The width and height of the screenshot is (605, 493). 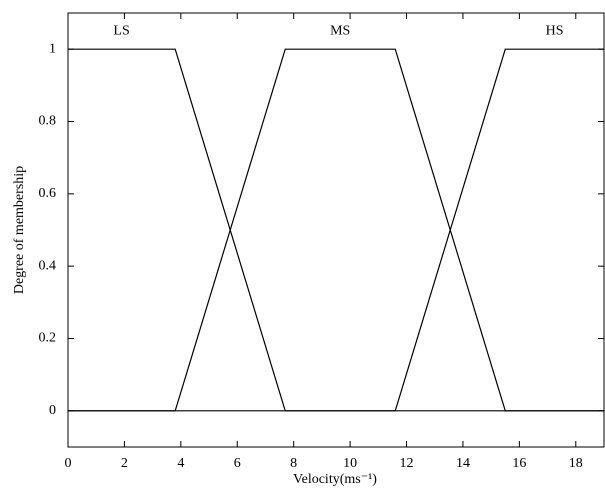 I want to click on x-tick-label: 6, so click(x=237, y=463).